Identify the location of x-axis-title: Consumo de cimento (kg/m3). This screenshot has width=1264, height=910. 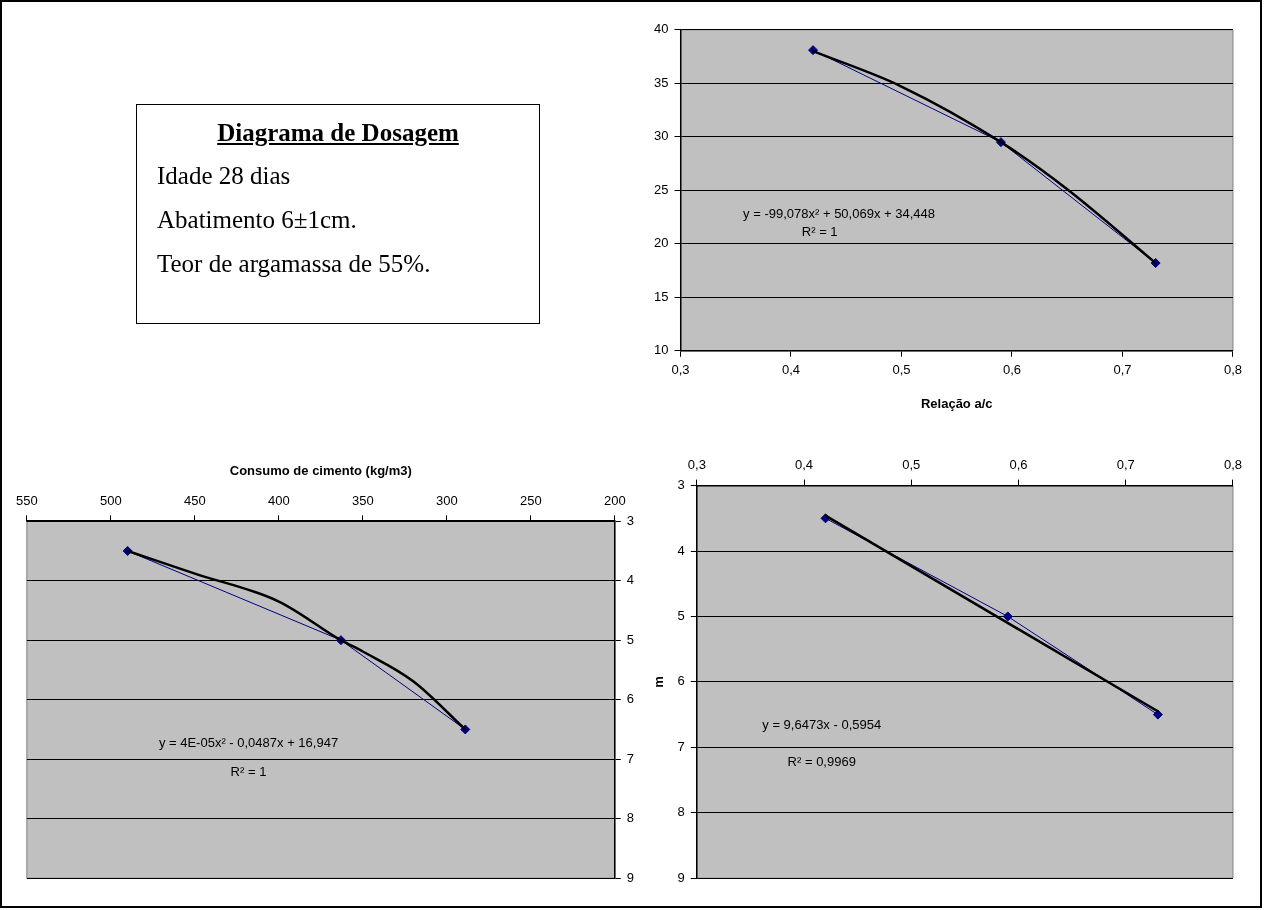
(320, 471).